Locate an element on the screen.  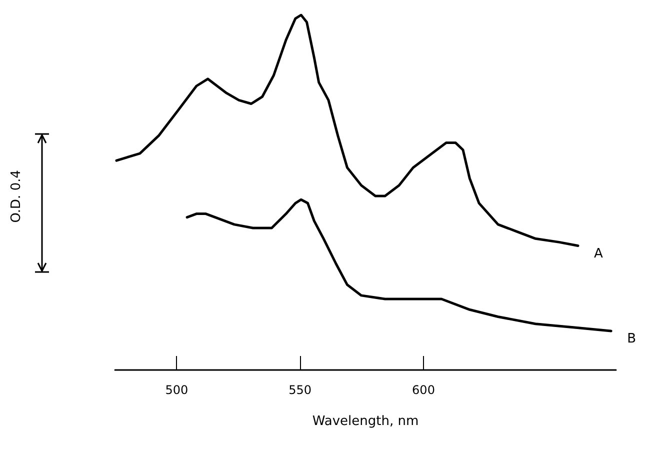
x-tick-label: 500 is located at coordinates (176, 390).